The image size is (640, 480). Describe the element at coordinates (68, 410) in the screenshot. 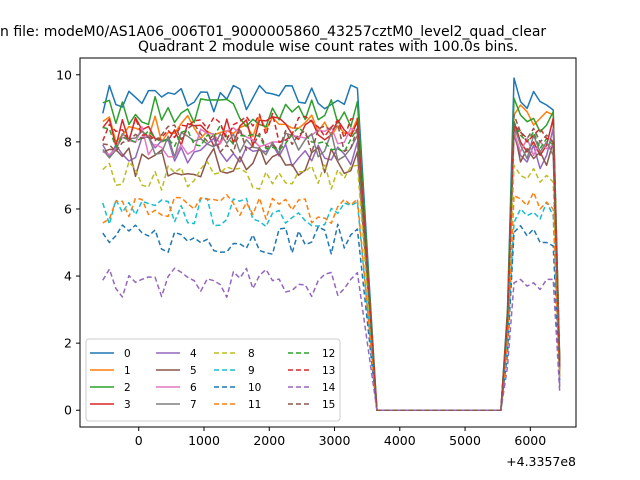

I see `y-tick-label: 0` at that location.